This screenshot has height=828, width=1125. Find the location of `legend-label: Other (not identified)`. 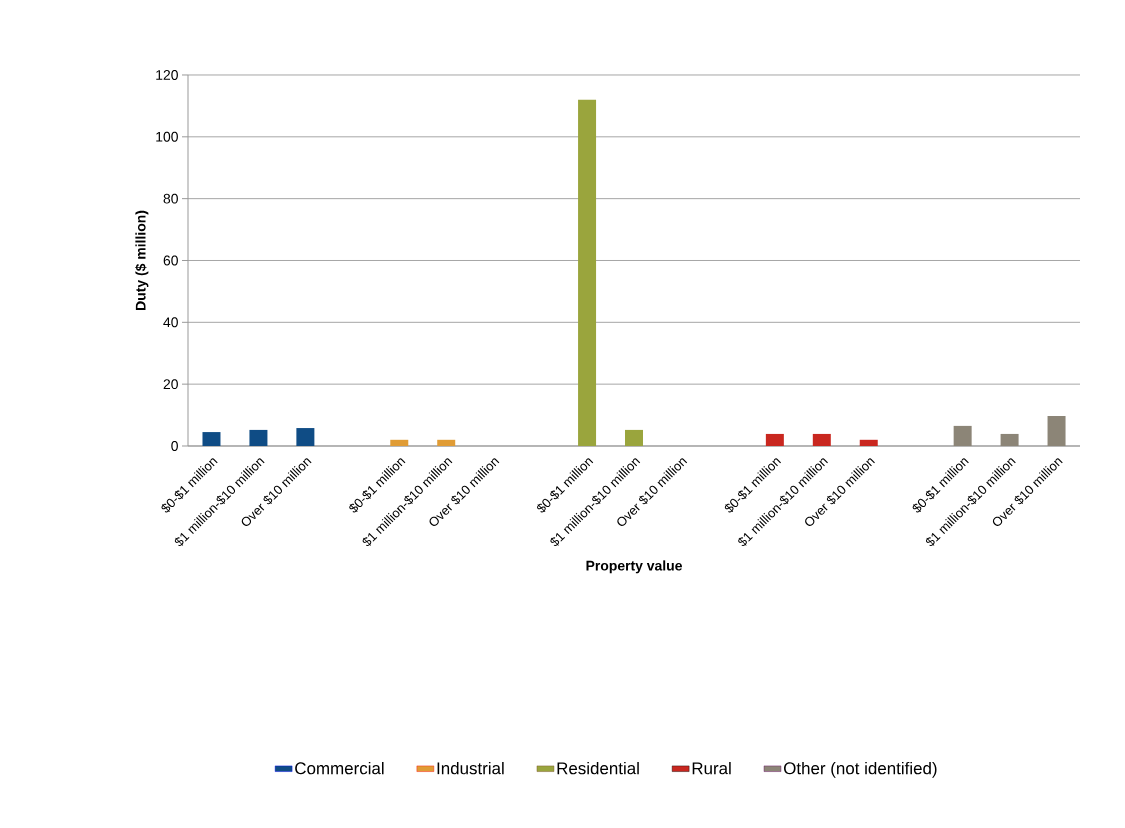

legend-label: Other (not identified) is located at coordinates (860, 769).